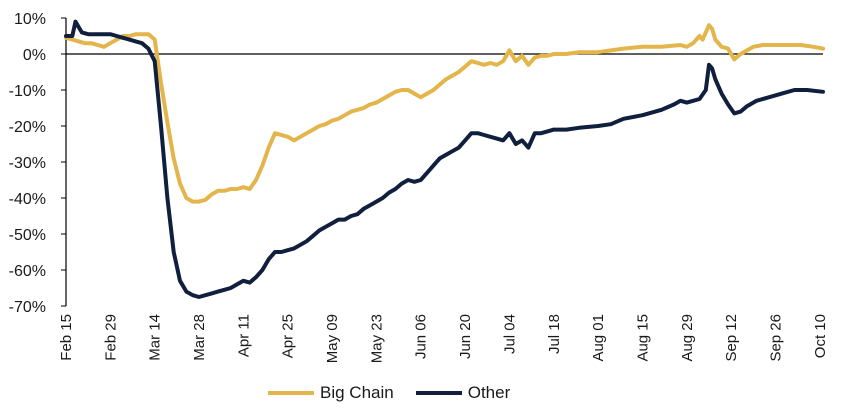 The height and width of the screenshot is (410, 850). I want to click on y-tick-label: 0%, so click(34, 55).